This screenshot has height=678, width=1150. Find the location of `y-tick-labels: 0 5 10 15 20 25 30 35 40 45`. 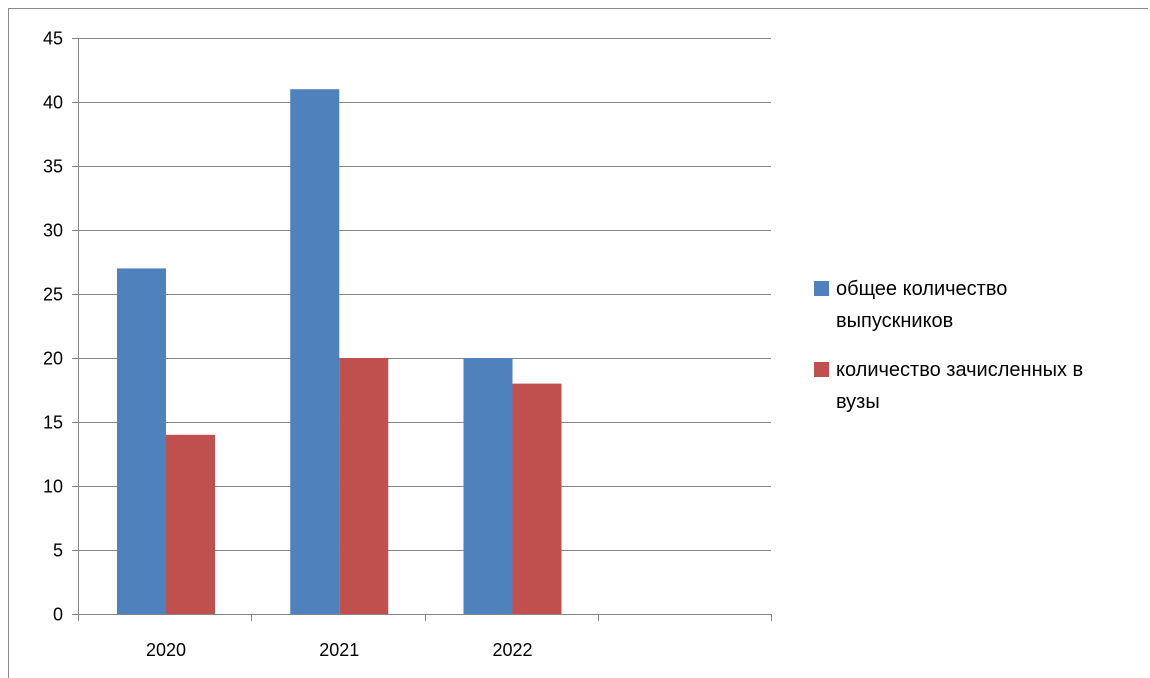

y-tick-labels: 0 5 10 15 20 25 30 35 40 45 is located at coordinates (53, 327).